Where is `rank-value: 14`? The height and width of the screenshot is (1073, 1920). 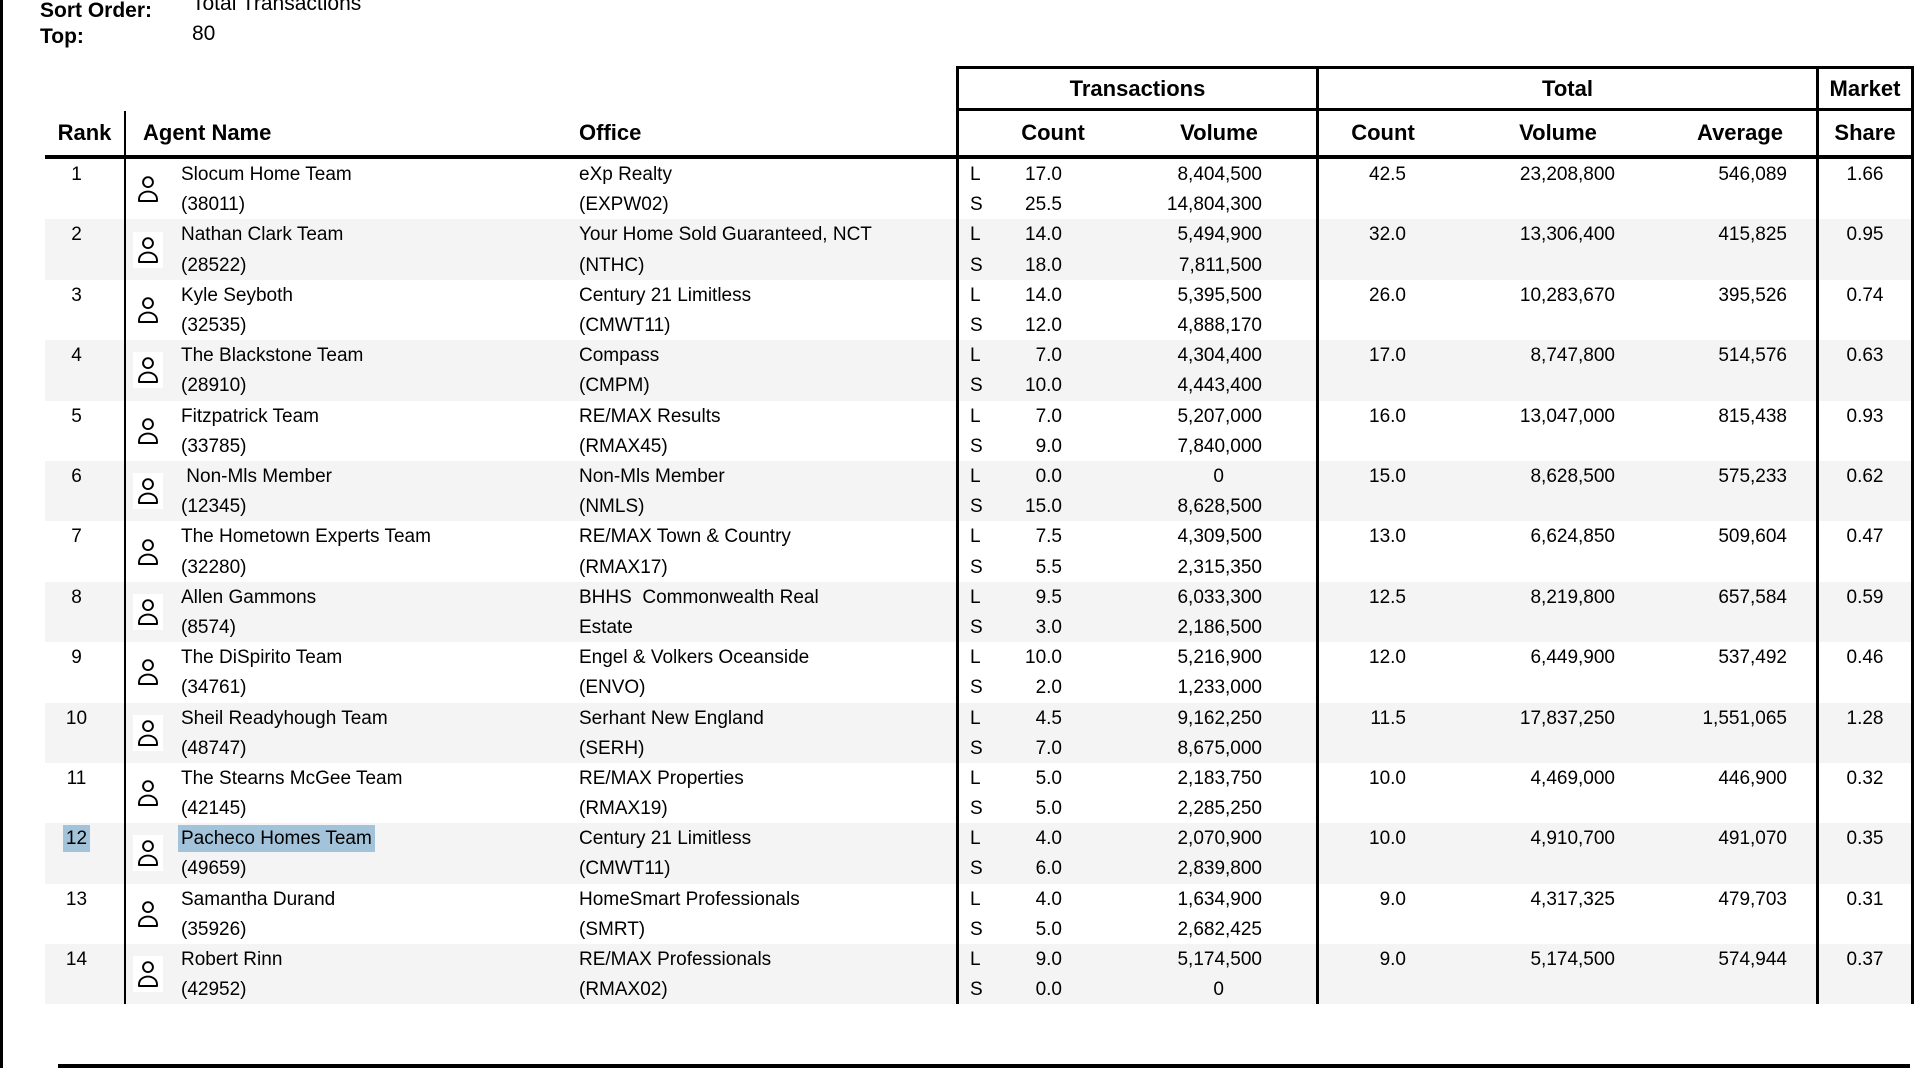 rank-value: 14 is located at coordinates (76, 960).